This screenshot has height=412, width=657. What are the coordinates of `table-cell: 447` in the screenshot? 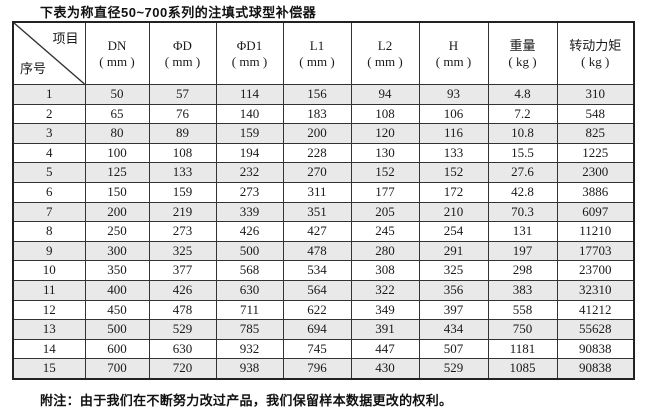 It's located at (385, 349).